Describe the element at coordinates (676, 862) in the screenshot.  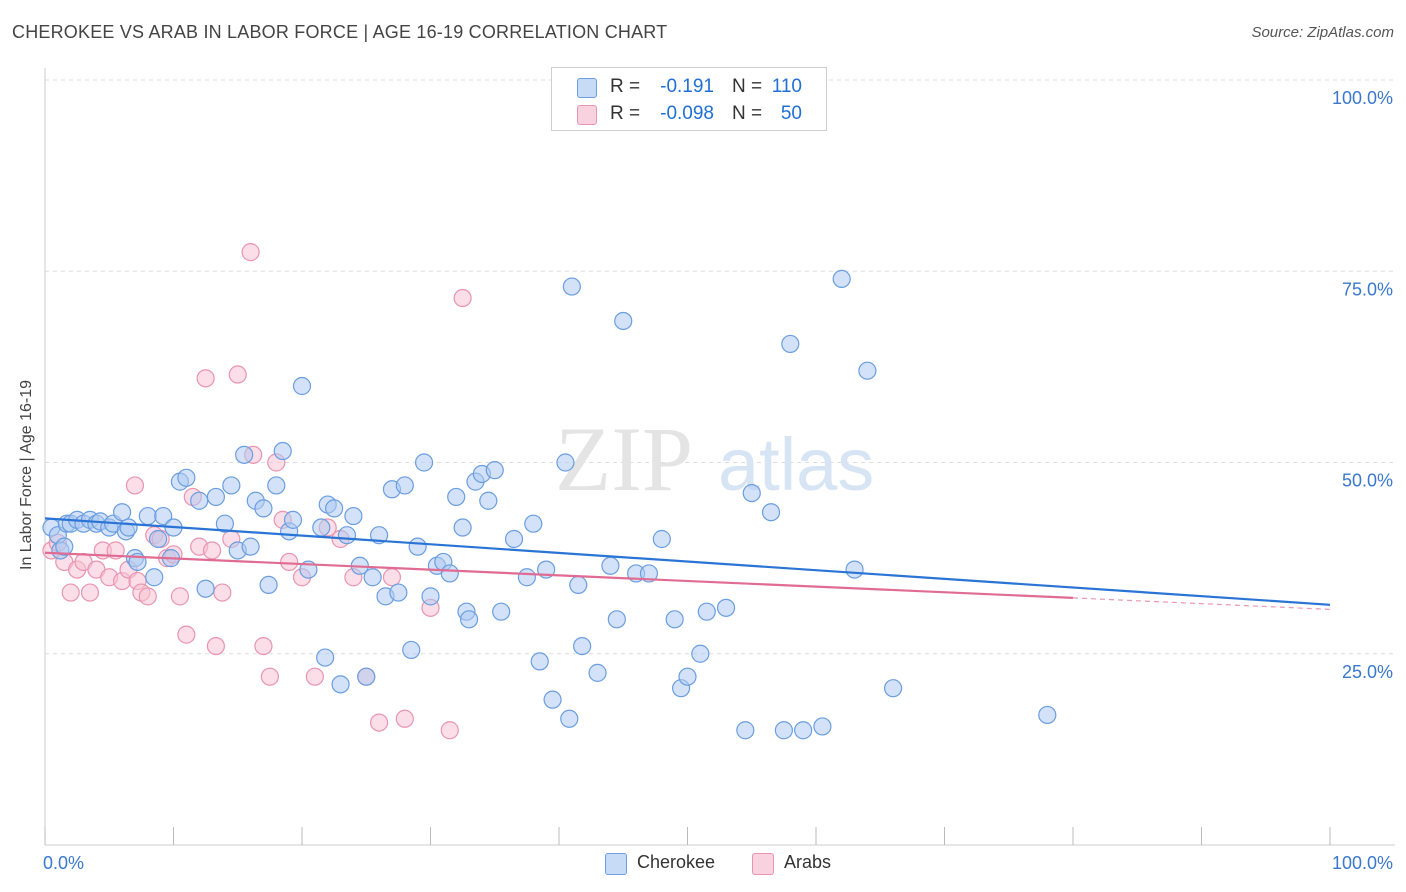
I see `cherokee-label: Cherokee` at that location.